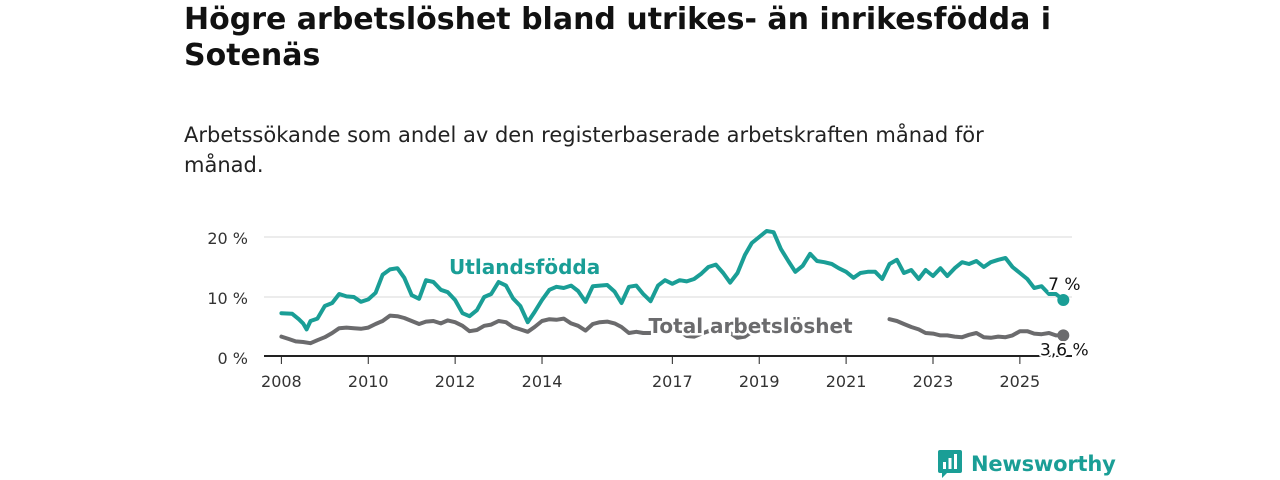  I want to click on x-tick-label: 2025, so click(1020, 381).